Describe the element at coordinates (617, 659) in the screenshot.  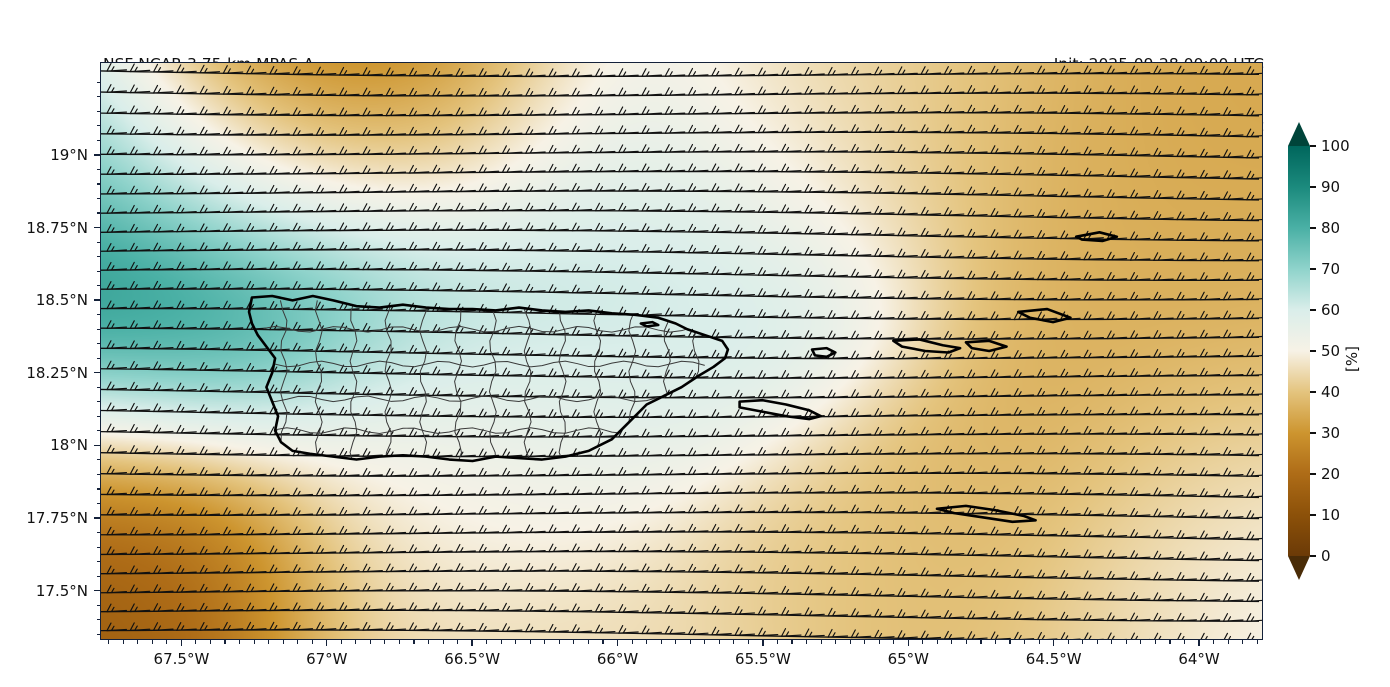
I see `x-tick-label: 66°W` at that location.